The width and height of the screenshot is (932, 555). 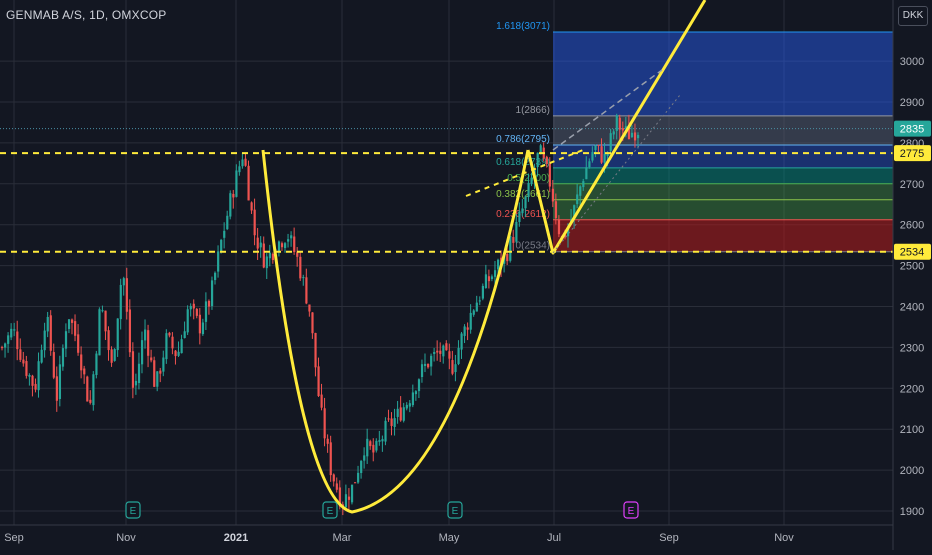 What do you see at coordinates (607, 110) in the screenshot?
I see `channel-line-upper` at bounding box center [607, 110].